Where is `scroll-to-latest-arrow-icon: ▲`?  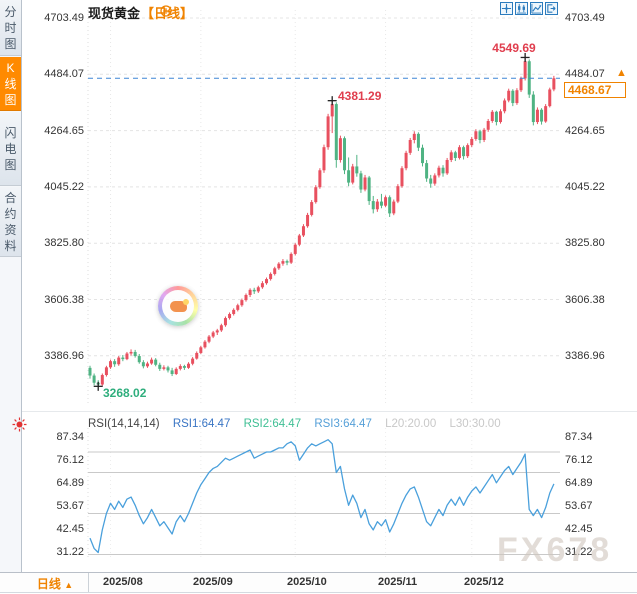
scroll-to-latest-arrow-icon: ▲ is located at coordinates (621, 73).